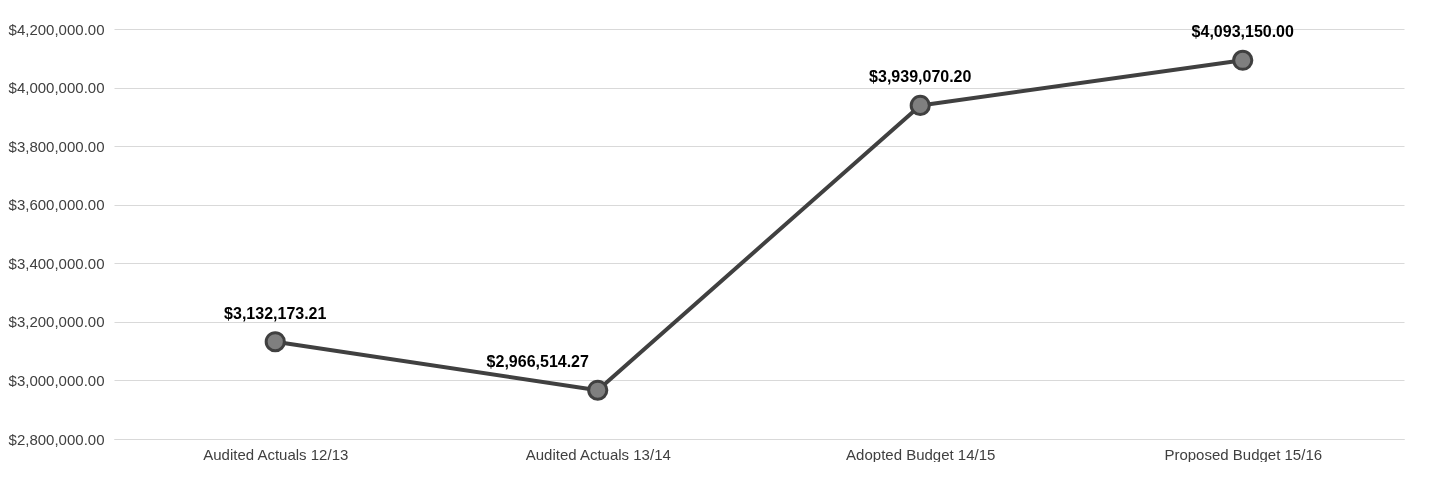 Image resolution: width=1449 pixels, height=485 pixels. What do you see at coordinates (537, 362) in the screenshot?
I see `text: $2,966,514.27` at bounding box center [537, 362].